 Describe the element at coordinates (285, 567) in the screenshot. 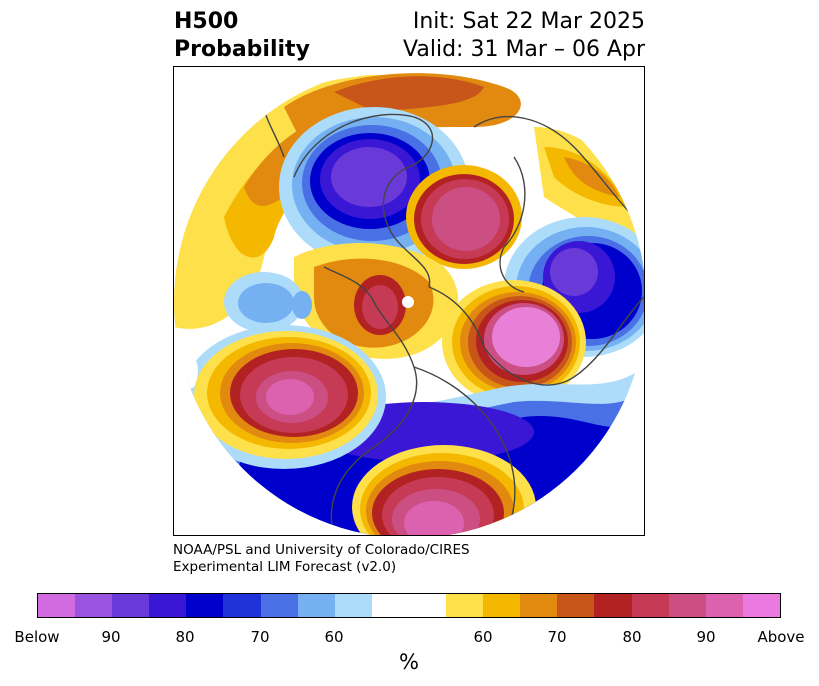

I see `credit-line-2: Experimental LIM Forecast (v2.0)` at that location.